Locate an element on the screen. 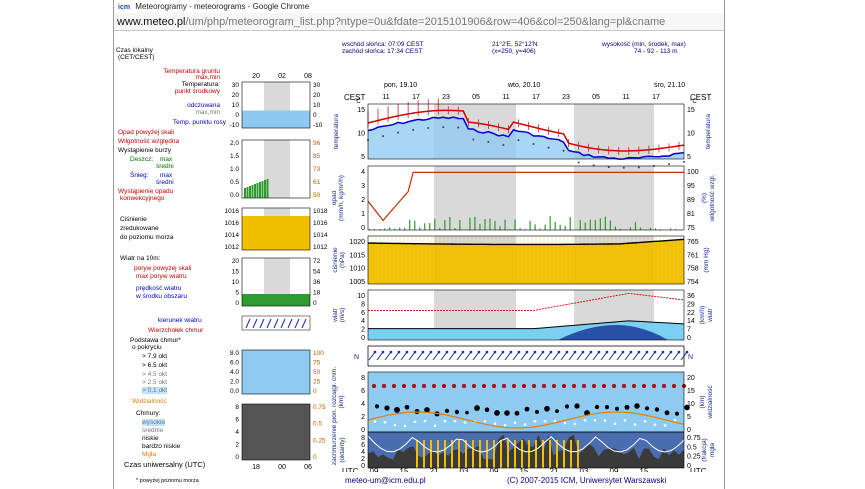  legend-panel-border is located at coordinates (276, 282).